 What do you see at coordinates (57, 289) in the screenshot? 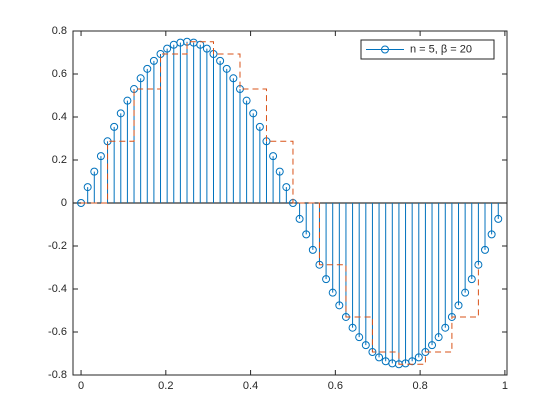
I see `y-tick-label: -0.4` at bounding box center [57, 289].